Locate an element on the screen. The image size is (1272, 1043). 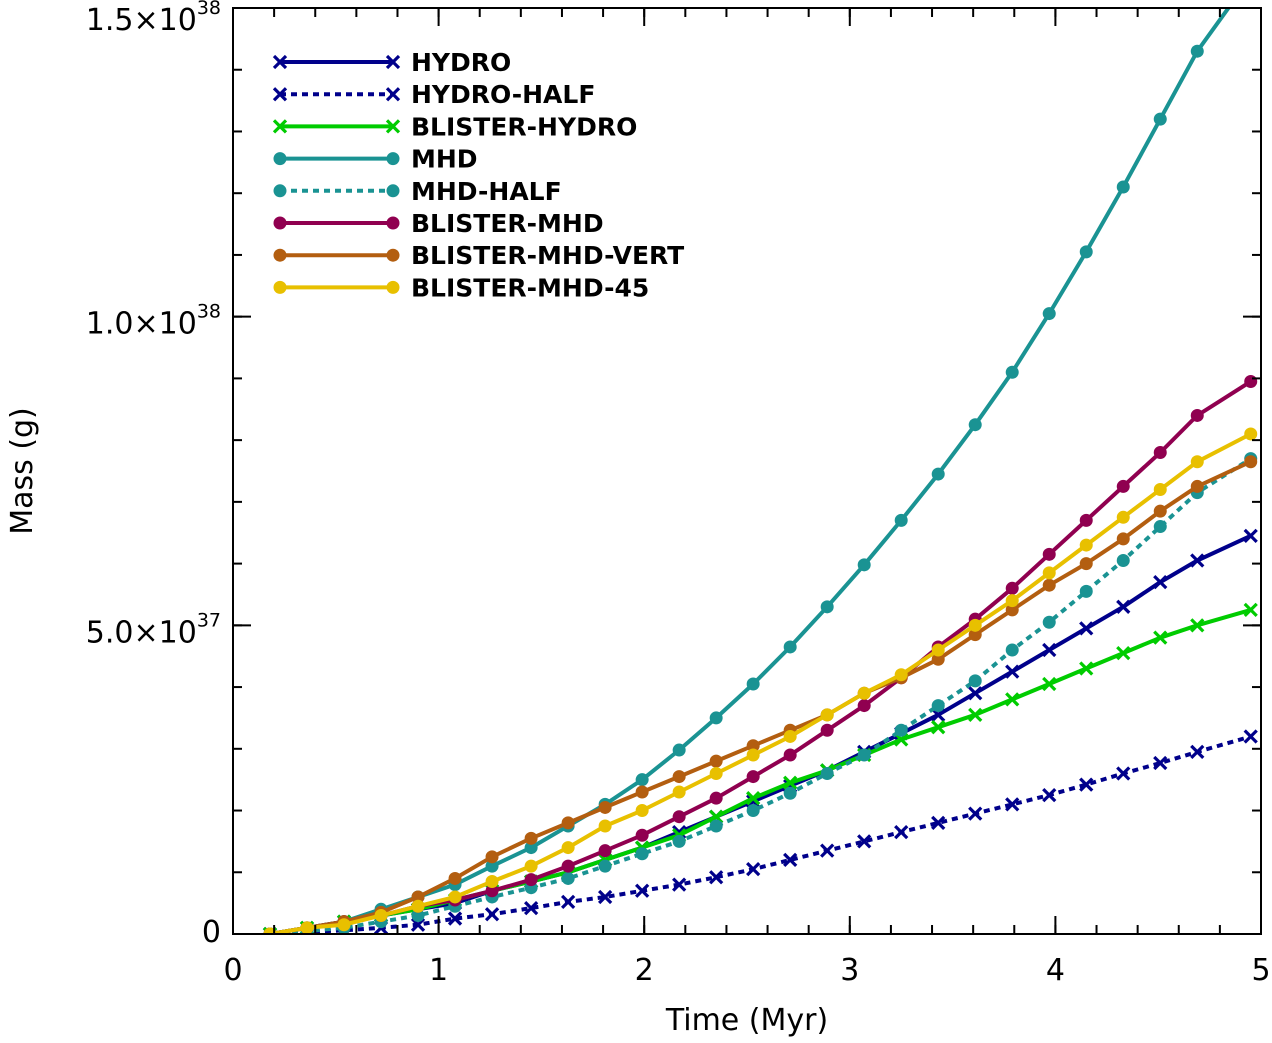
x-tick-label: 0 is located at coordinates (232, 970).